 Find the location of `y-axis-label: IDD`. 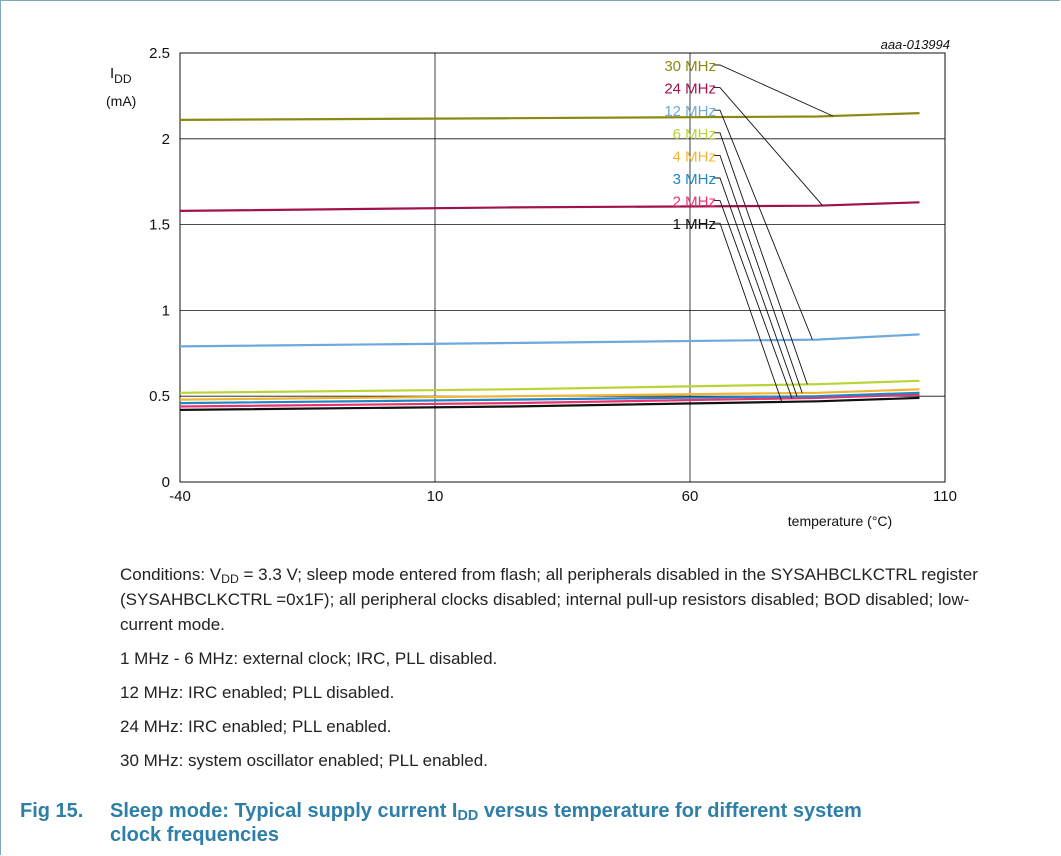

y-axis-label: IDD is located at coordinates (121, 75).